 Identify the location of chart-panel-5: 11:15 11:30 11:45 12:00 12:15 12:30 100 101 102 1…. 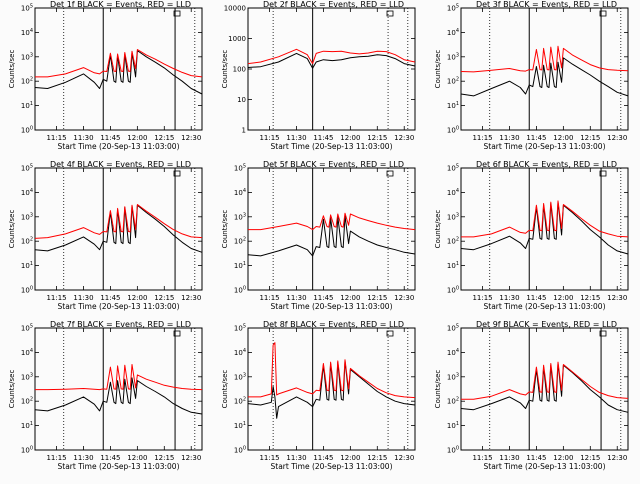
(318, 235).